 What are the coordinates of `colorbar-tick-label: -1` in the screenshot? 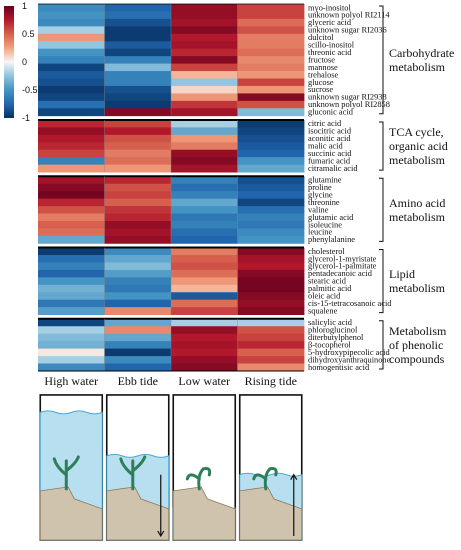 It's located at (26, 118).